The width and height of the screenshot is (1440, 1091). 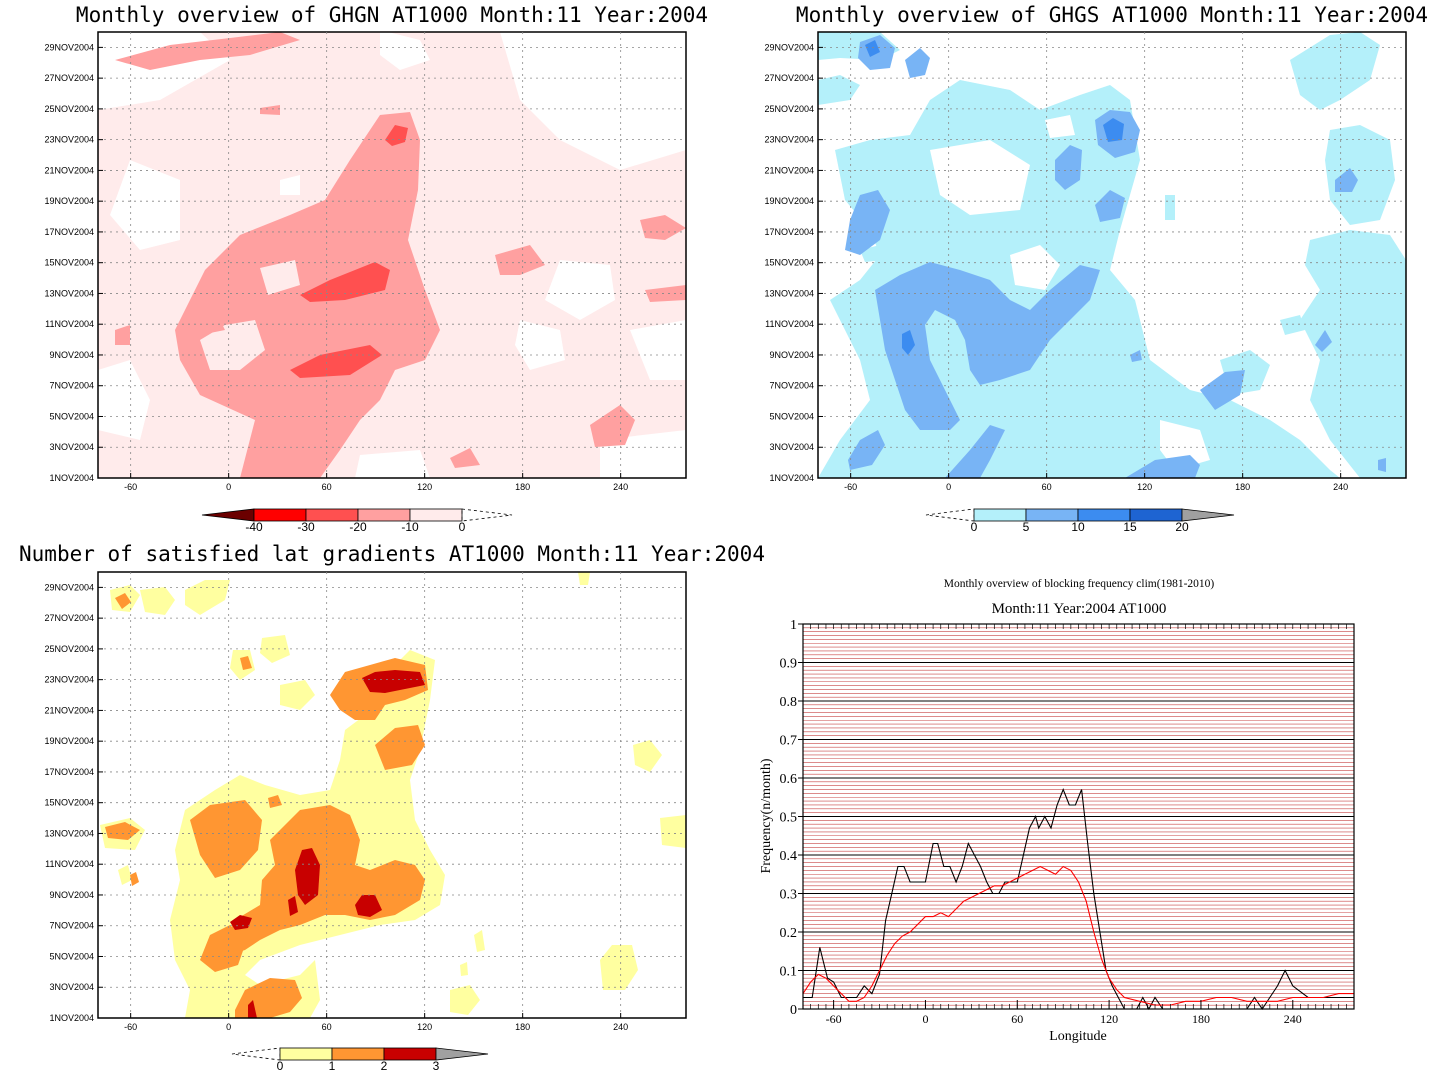 I want to click on y-tick-label: 0.5, so click(x=789, y=818).